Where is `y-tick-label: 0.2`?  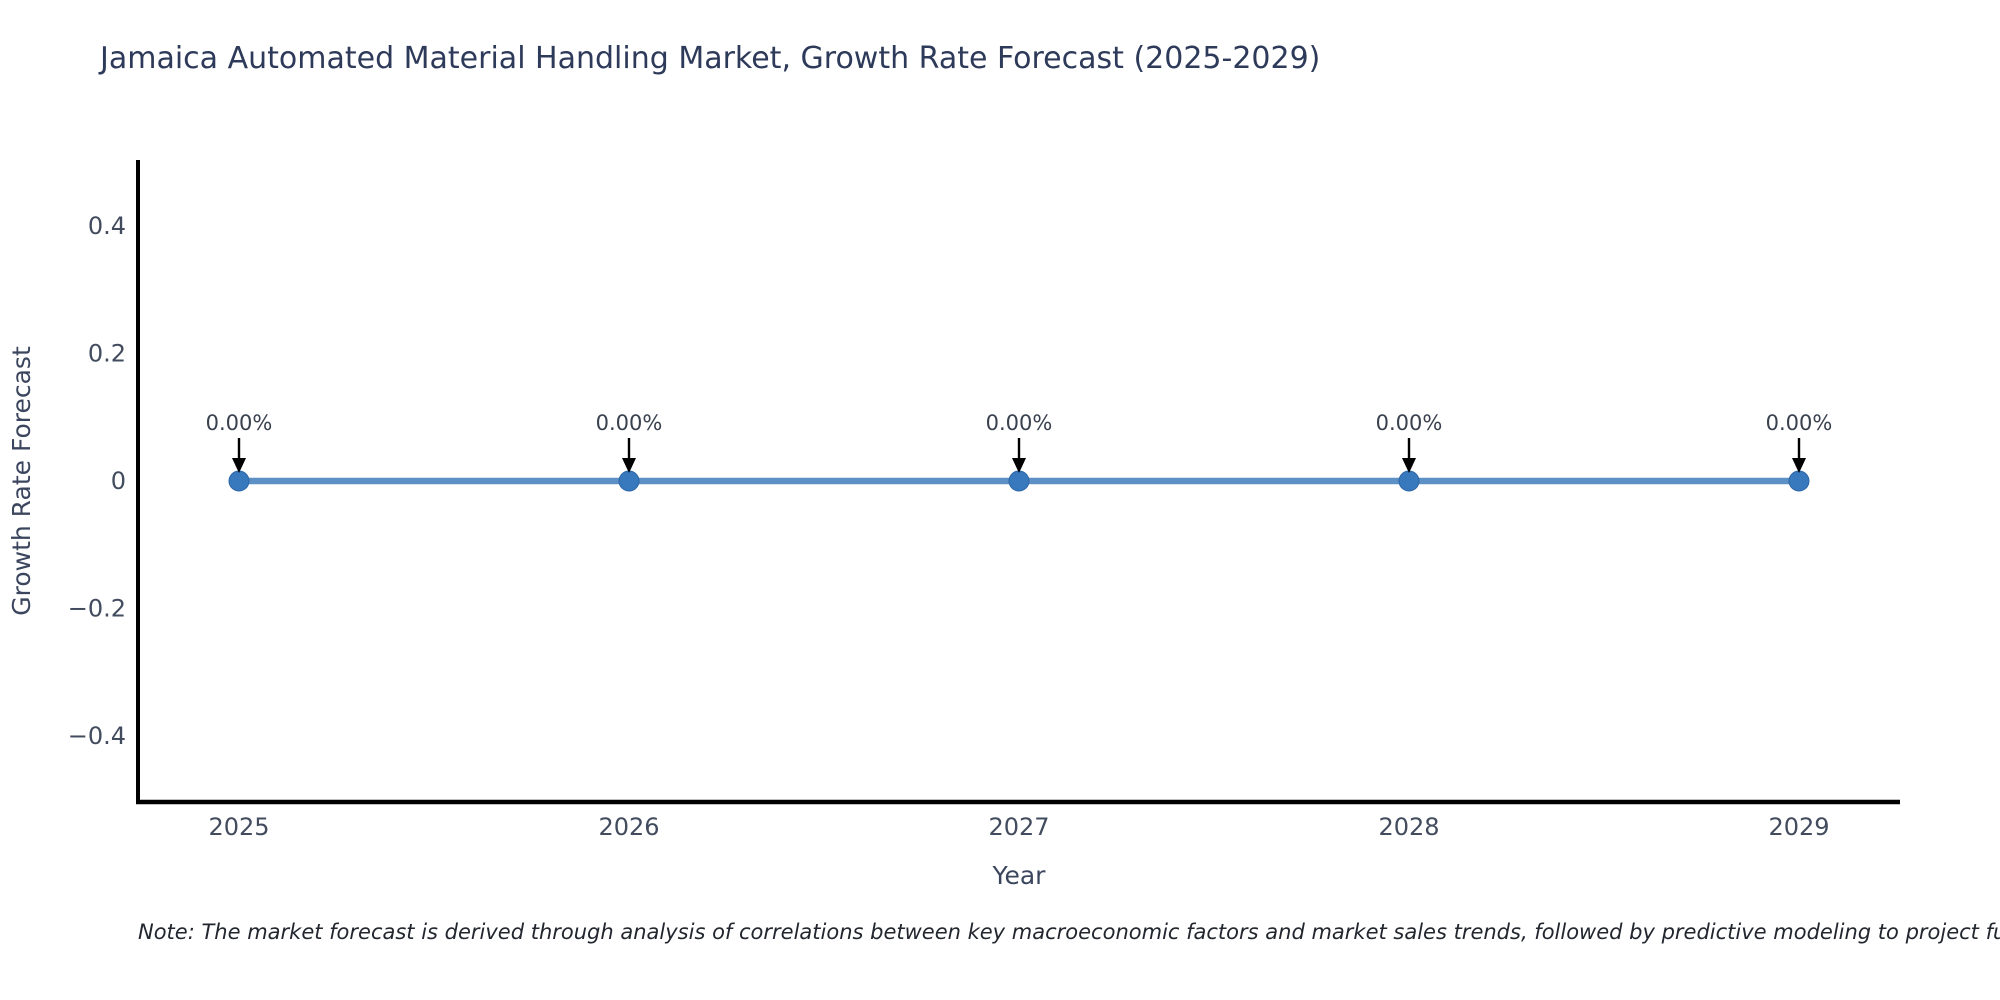
y-tick-label: 0.2 is located at coordinates (107, 353).